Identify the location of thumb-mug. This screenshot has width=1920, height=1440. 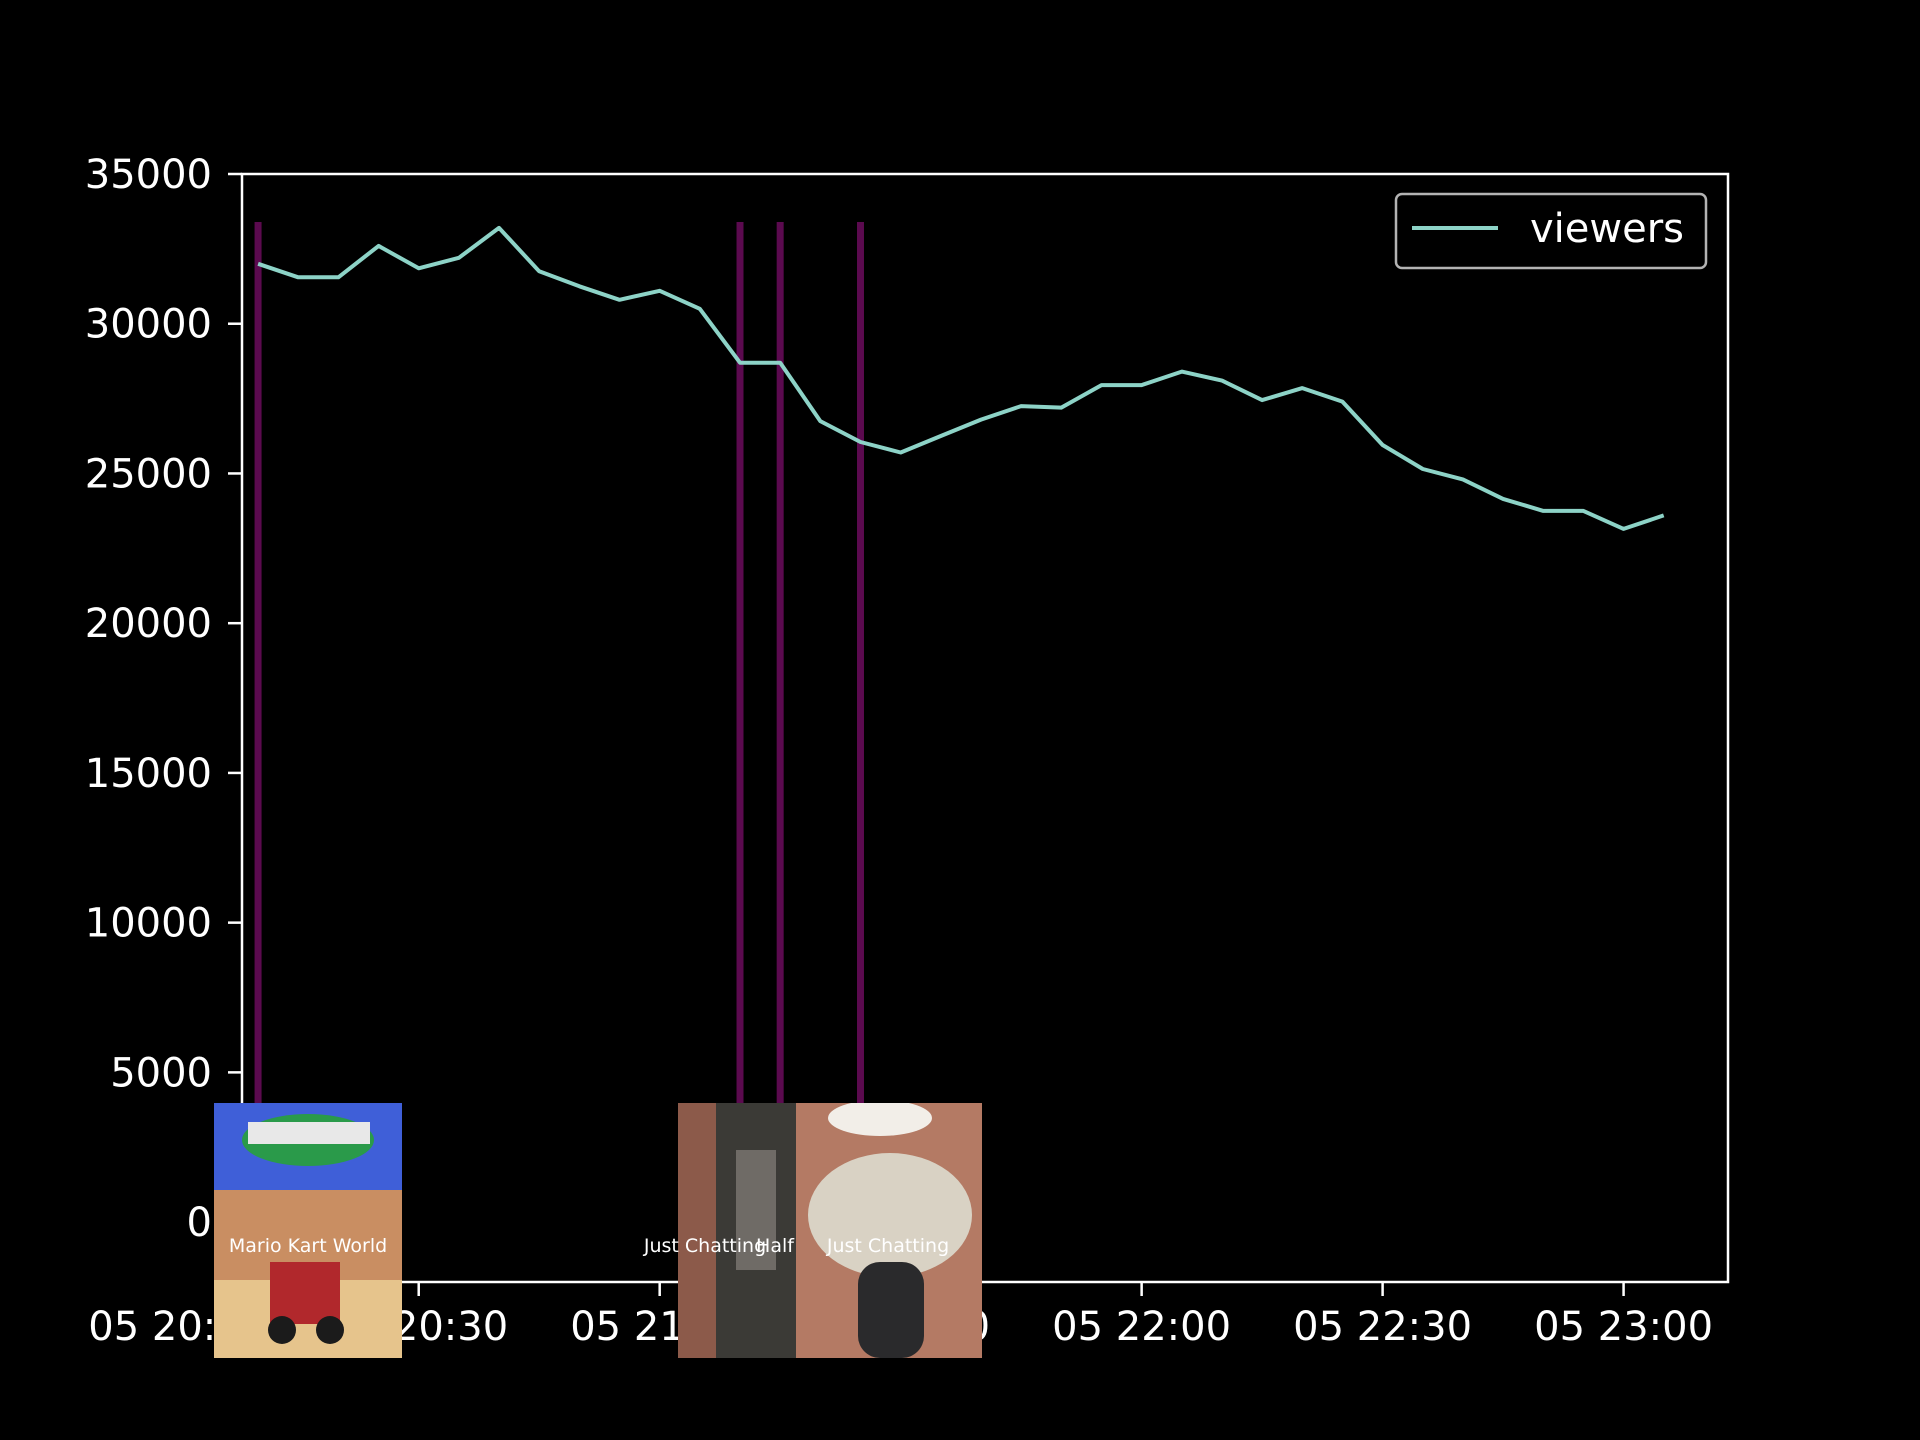
(890, 1215).